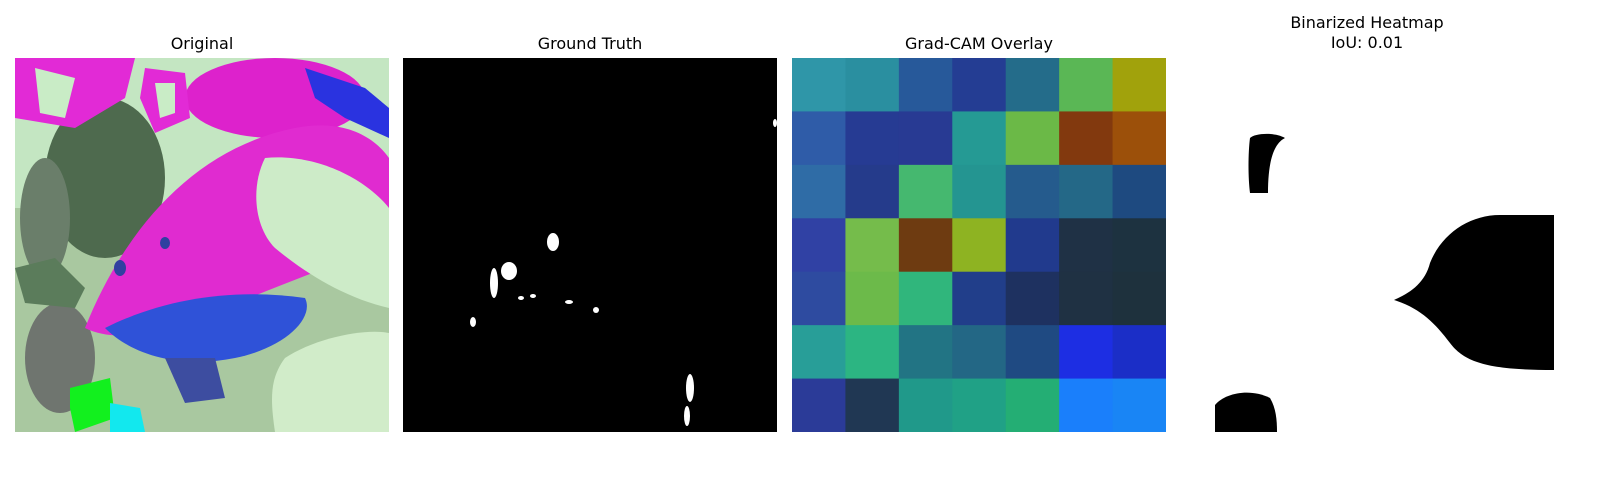 Image resolution: width=1600 pixels, height=500 pixels. Describe the element at coordinates (979, 43) in the screenshot. I see `gradcam-title: Grad-CAM Overlay` at that location.